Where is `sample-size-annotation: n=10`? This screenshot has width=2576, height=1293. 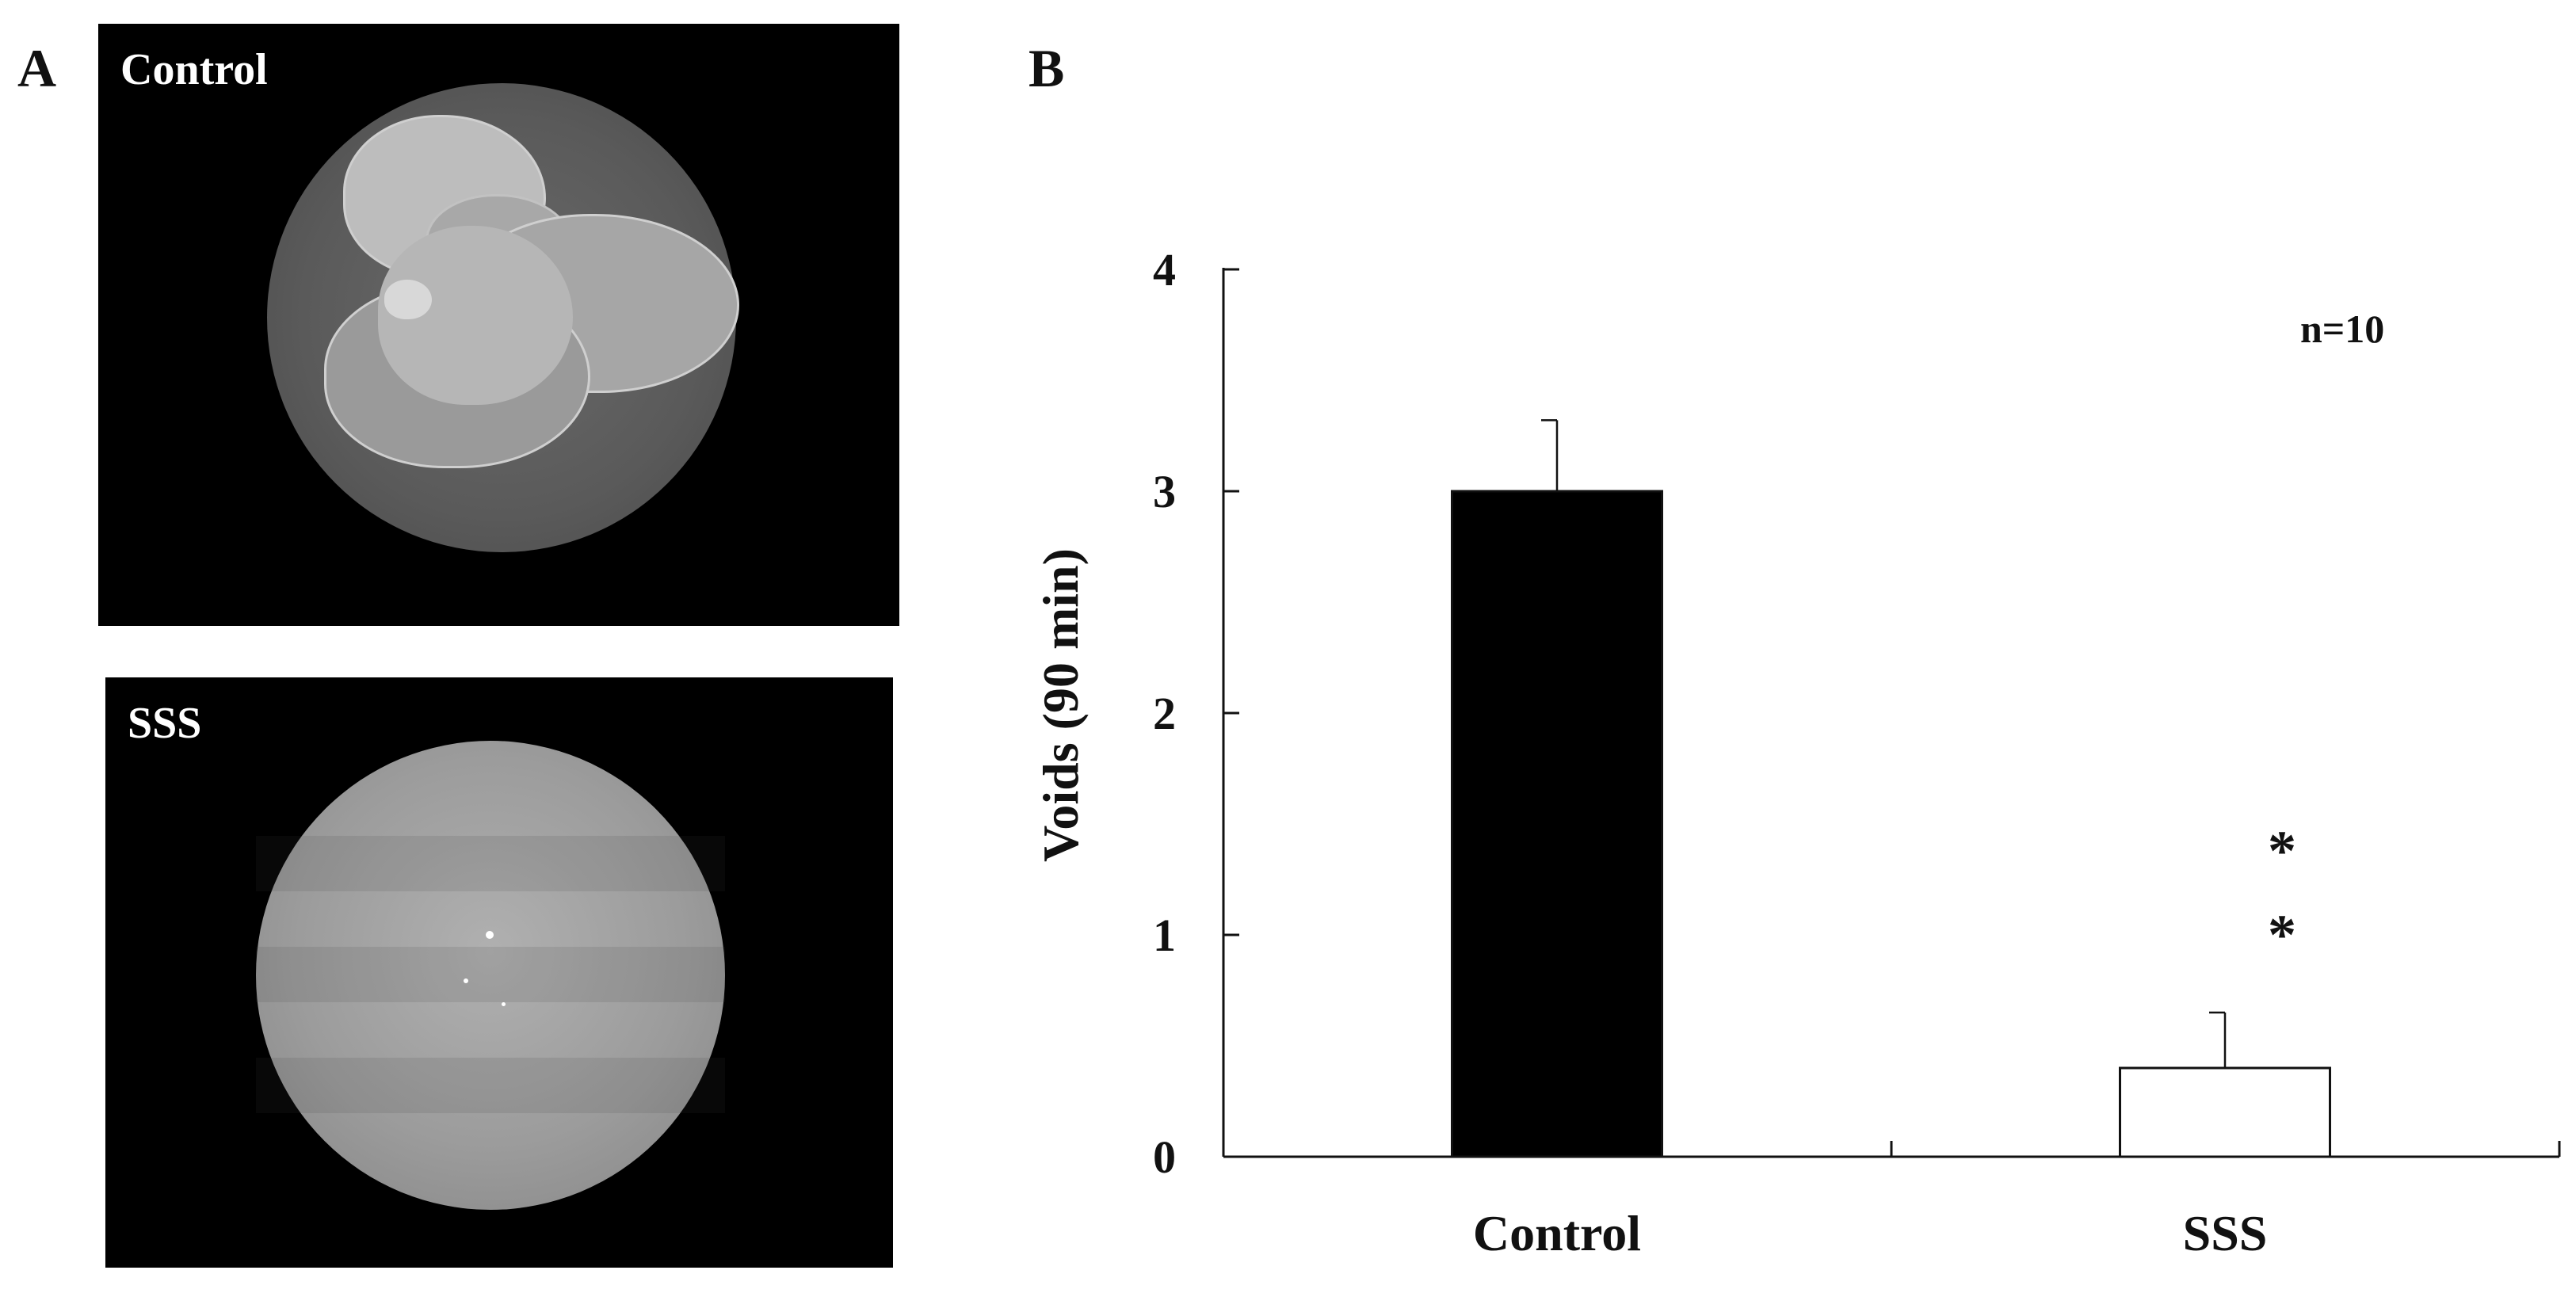 sample-size-annotation: n=10 is located at coordinates (2342, 329).